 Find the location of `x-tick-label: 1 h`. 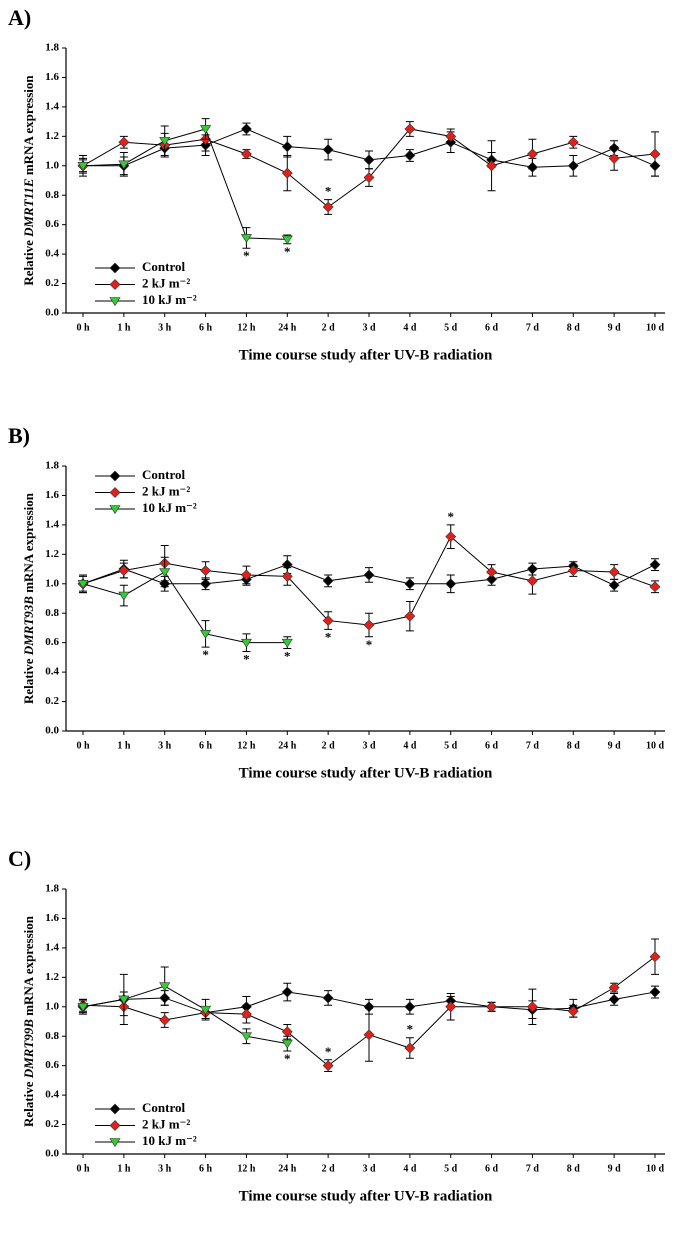

x-tick-label: 1 h is located at coordinates (124, 1168).